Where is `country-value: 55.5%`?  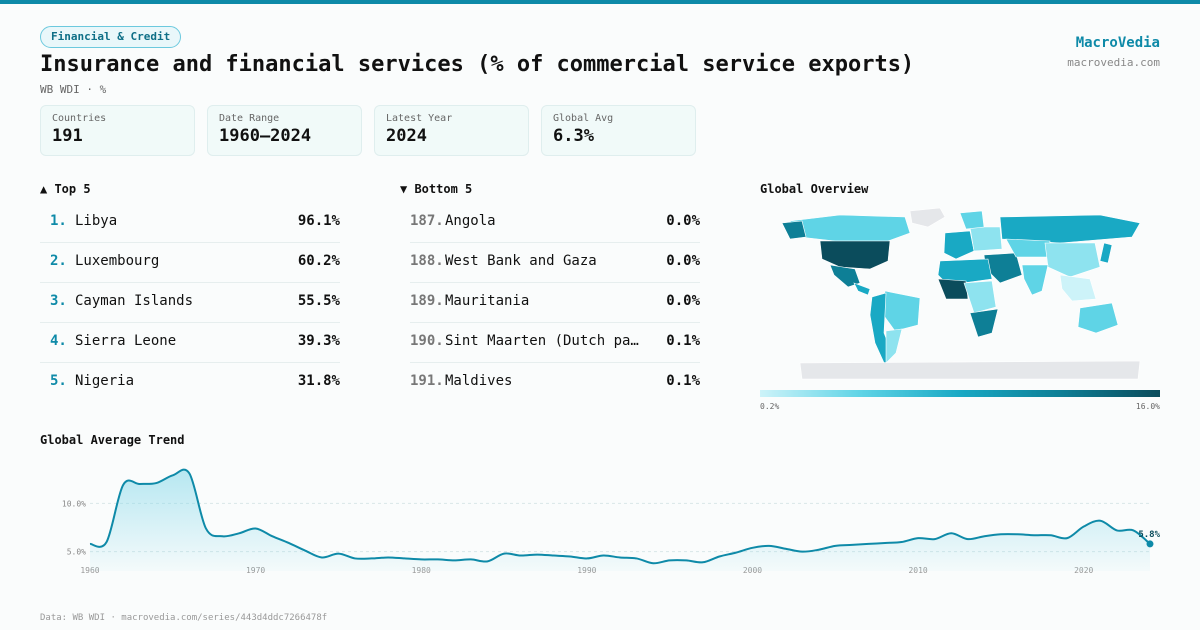
country-value: 55.5% is located at coordinates (318, 301).